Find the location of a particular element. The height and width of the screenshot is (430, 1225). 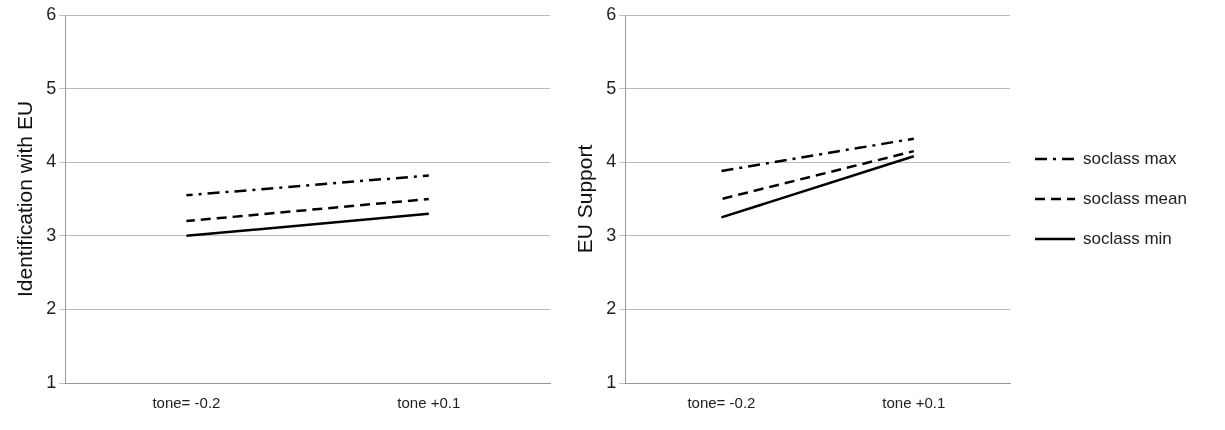

legend-label: soclass max is located at coordinates (1130, 158).